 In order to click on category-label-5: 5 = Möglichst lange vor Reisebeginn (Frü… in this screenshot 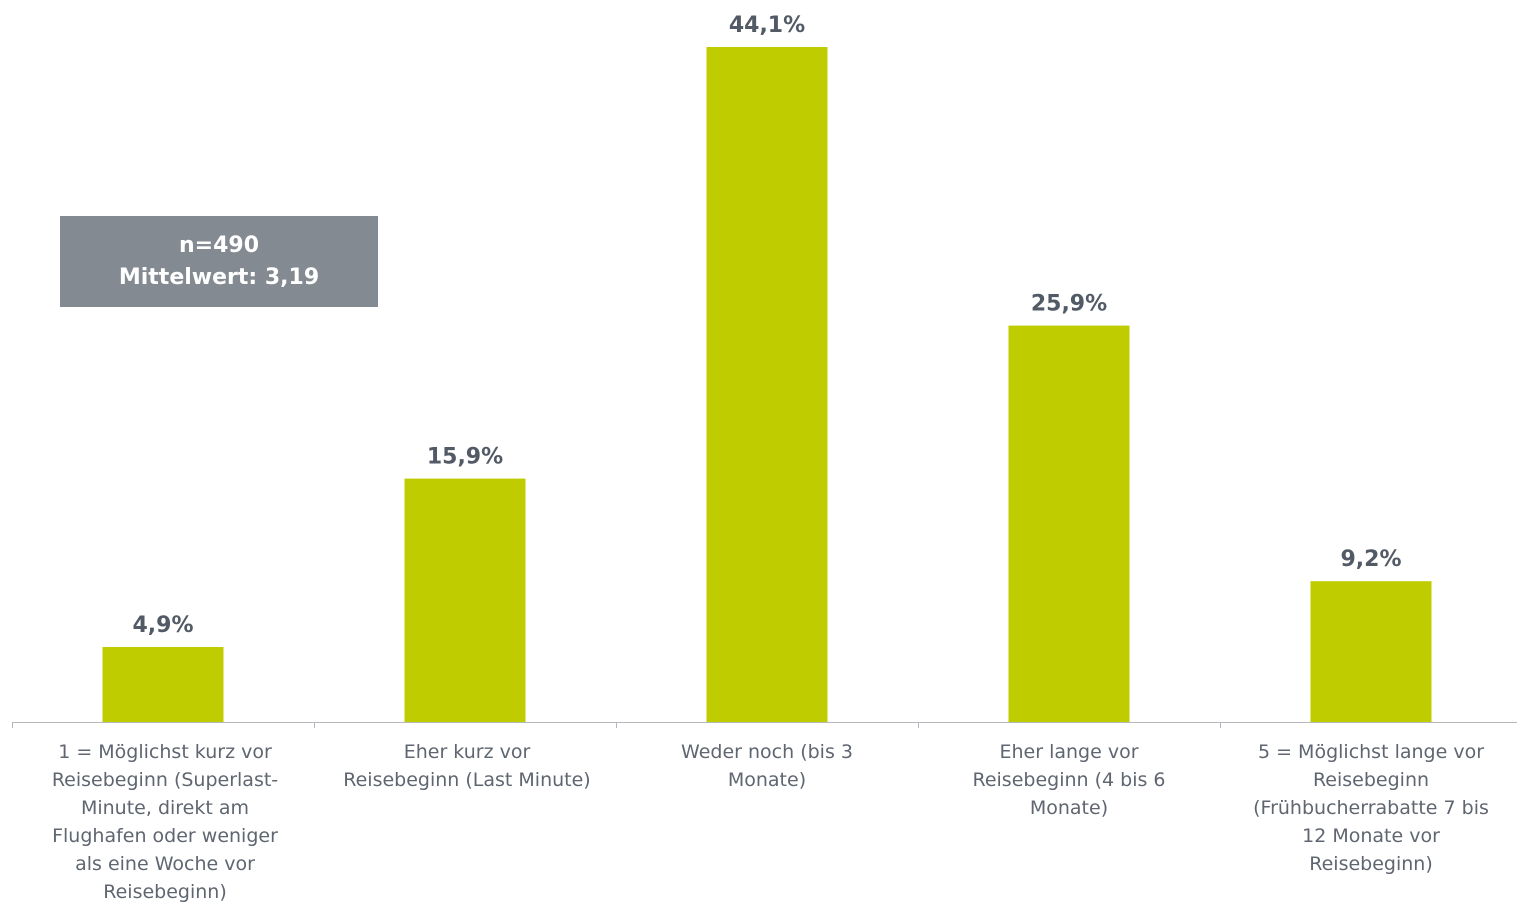, I will do `click(1371, 808)`.